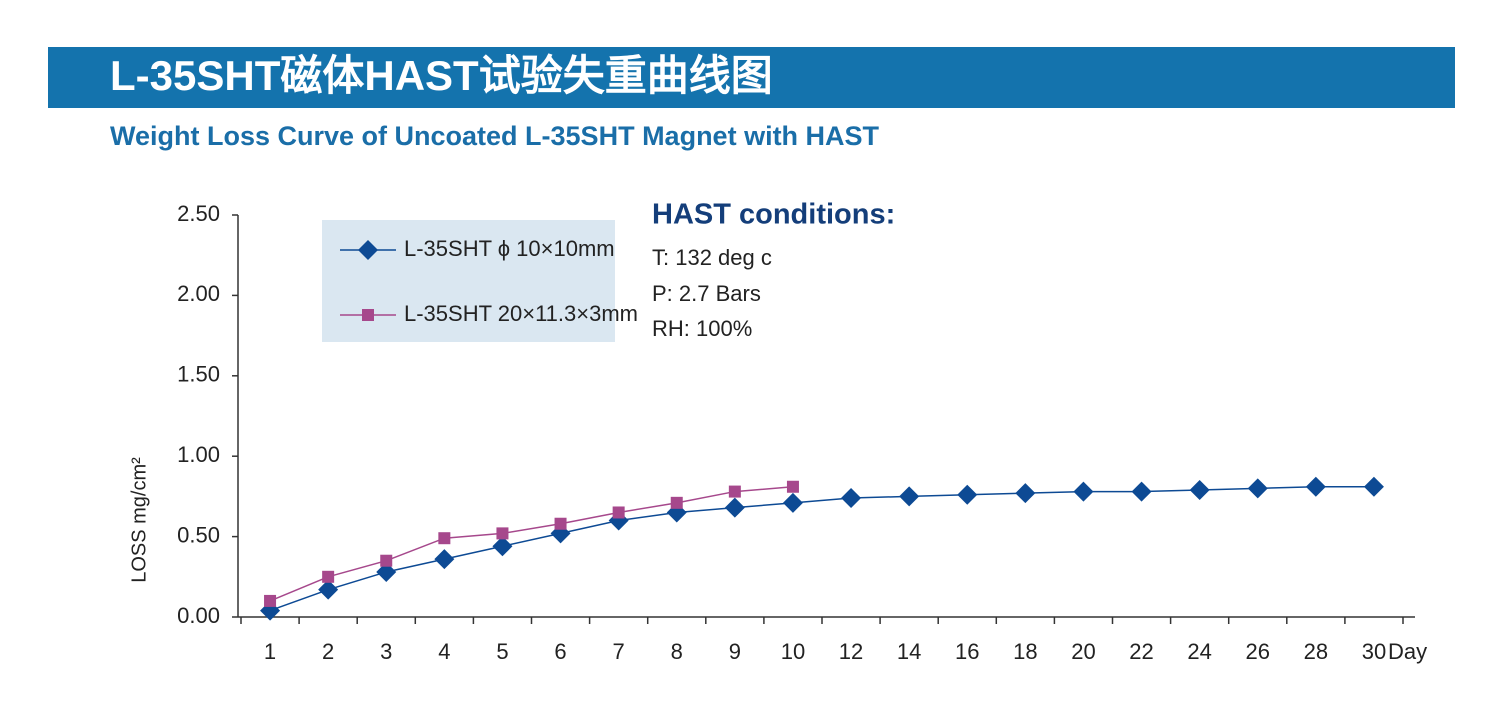 Image resolution: width=1502 pixels, height=709 pixels. Describe the element at coordinates (735, 651) in the screenshot. I see `x-tick-label: 9` at that location.